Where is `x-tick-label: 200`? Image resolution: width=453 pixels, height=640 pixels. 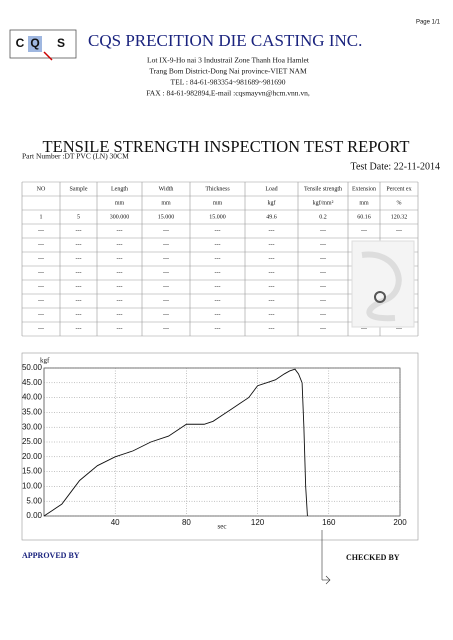
x-tick-label: 200 is located at coordinates (400, 522).